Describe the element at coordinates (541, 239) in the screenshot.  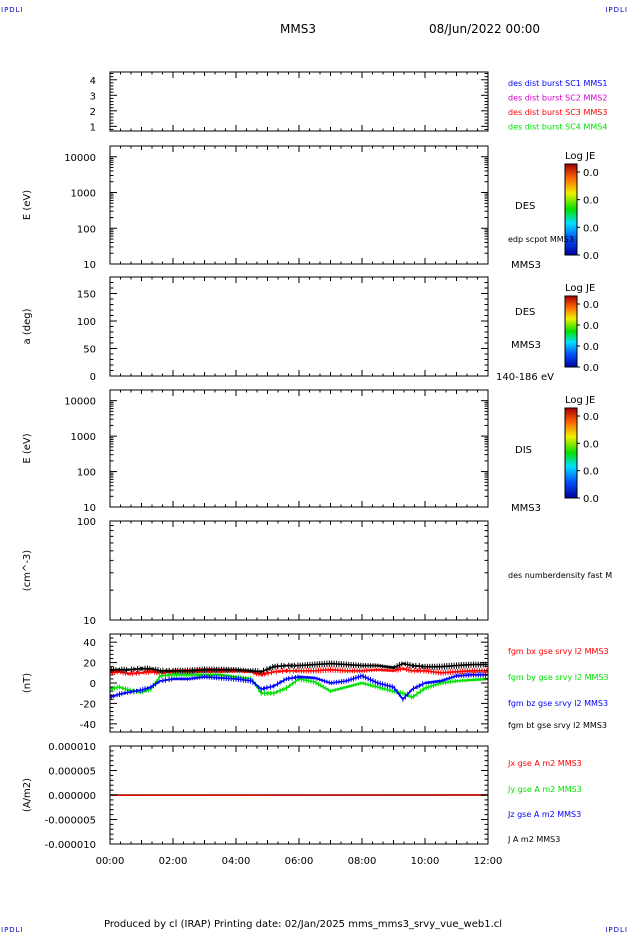
I see `panel-right-label: edp scpot MMS3` at that location.